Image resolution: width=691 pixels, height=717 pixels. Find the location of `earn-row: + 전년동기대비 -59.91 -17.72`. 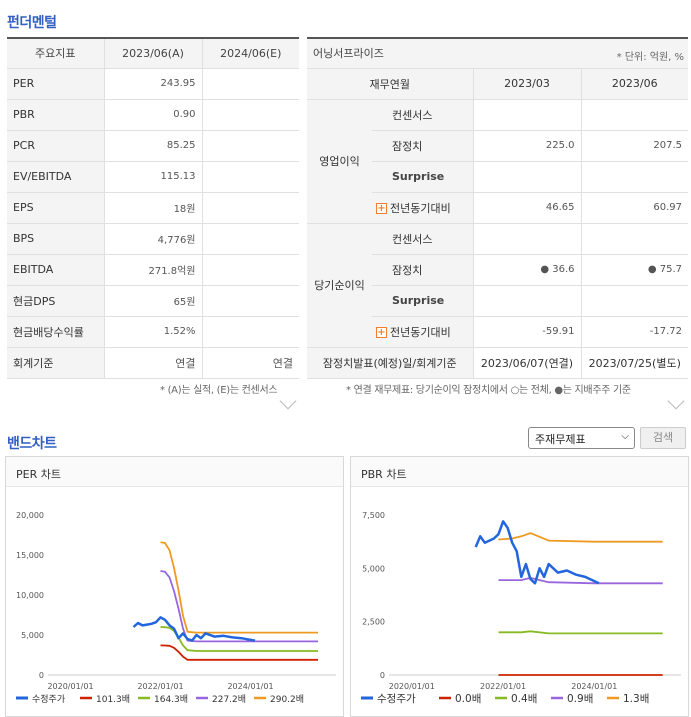

earn-row: + 전년동기대비 -59.91 -17.72 is located at coordinates (498, 332).